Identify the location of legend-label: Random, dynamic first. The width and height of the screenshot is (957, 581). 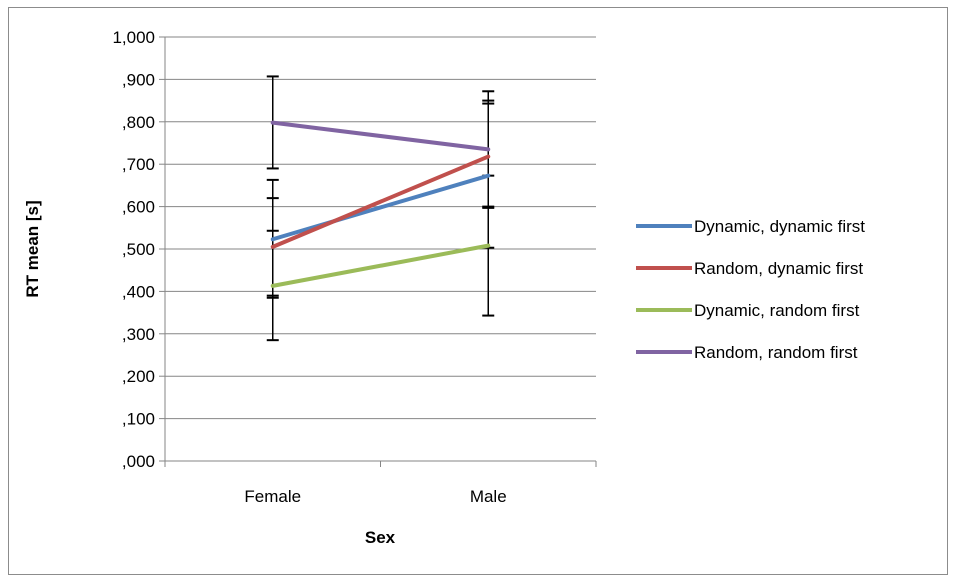
(778, 268).